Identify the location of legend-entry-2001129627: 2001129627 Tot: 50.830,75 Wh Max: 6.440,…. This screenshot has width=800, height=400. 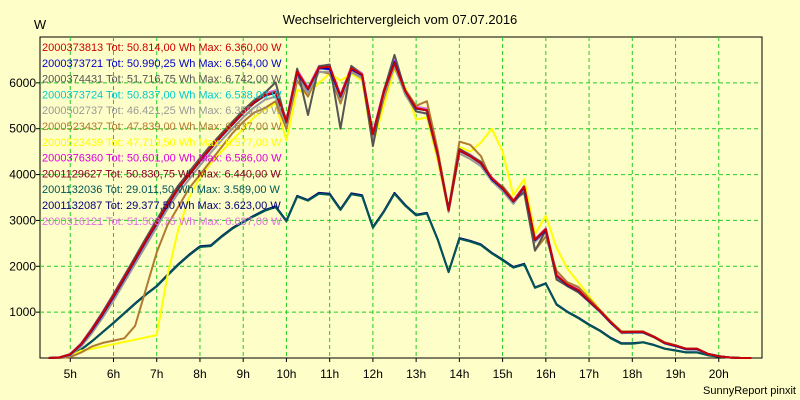
(161, 174).